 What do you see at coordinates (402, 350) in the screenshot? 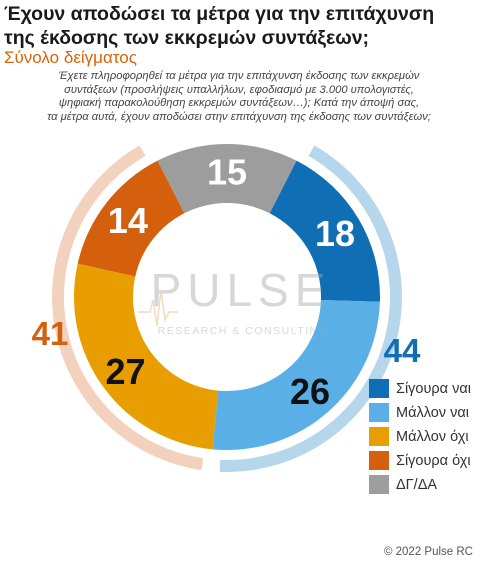
I see `group-total-positive: 44` at bounding box center [402, 350].